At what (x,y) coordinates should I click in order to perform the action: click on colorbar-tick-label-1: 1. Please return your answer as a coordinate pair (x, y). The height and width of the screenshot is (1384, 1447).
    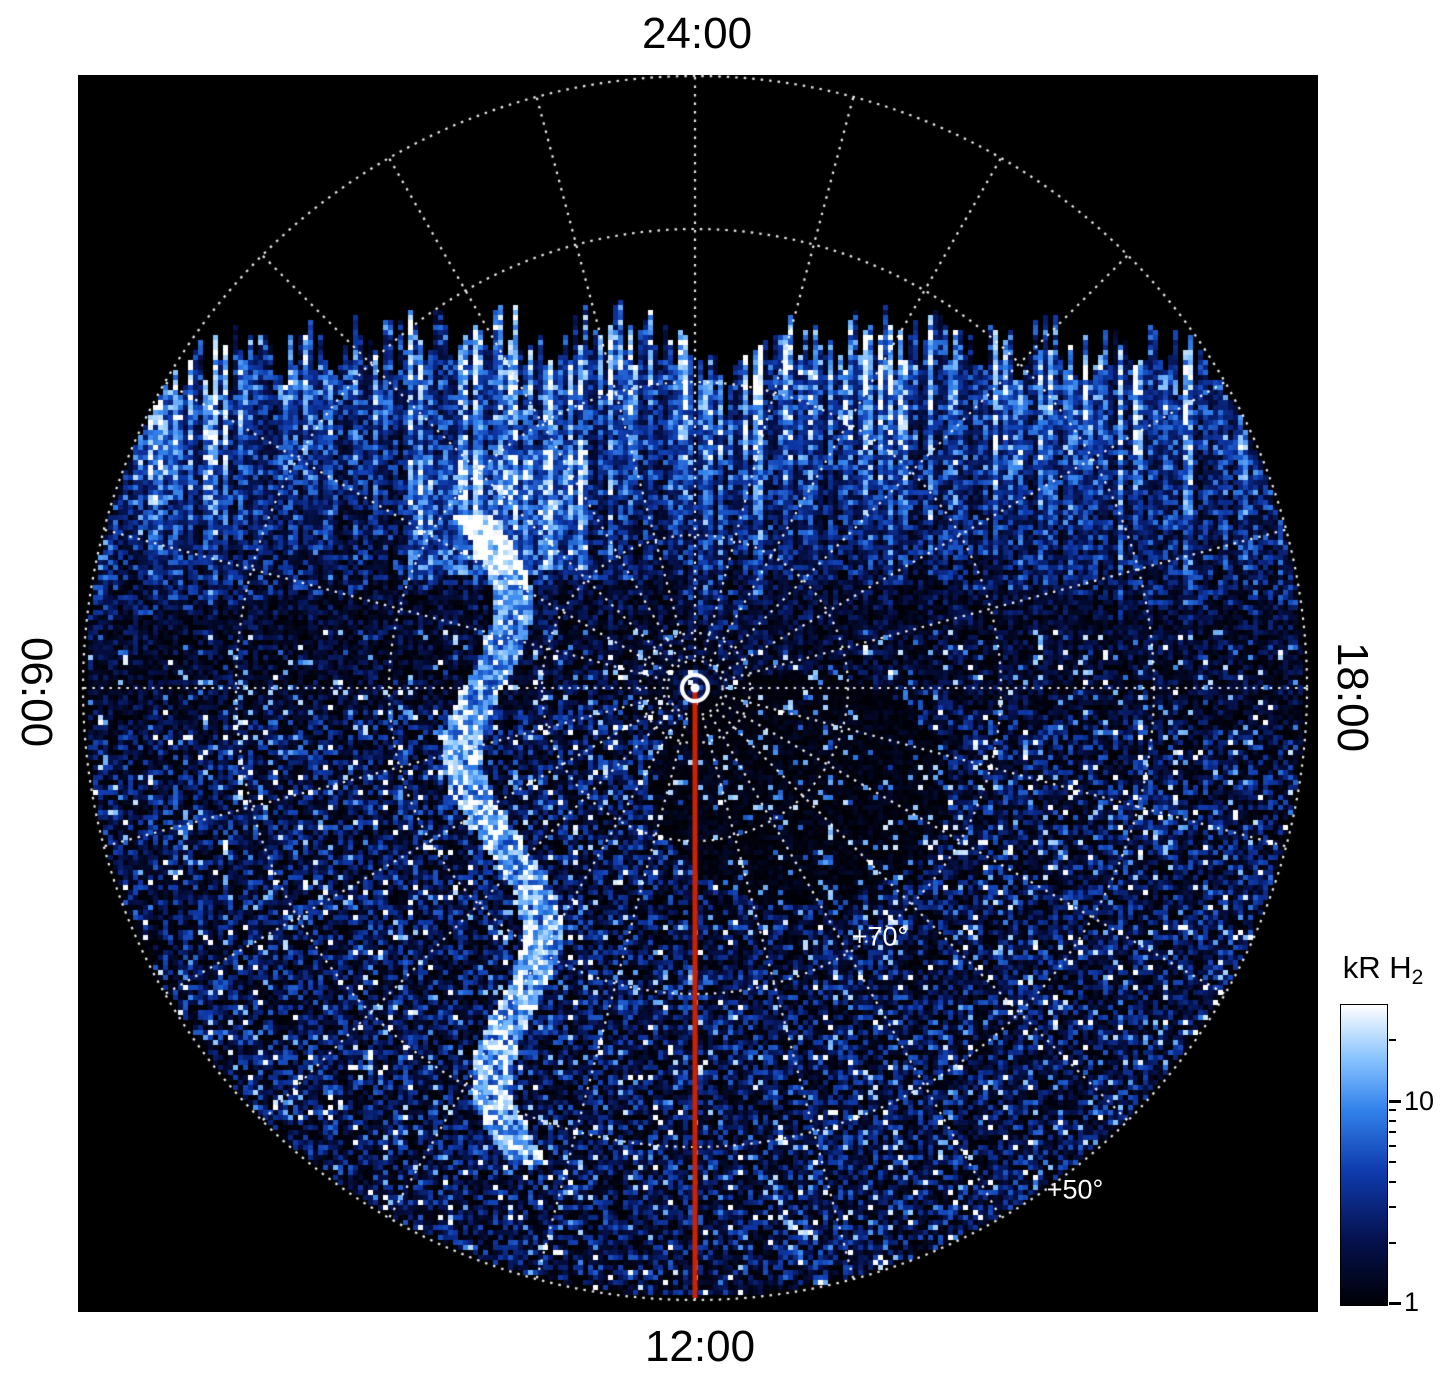
    Looking at the image, I should click on (1412, 1302).